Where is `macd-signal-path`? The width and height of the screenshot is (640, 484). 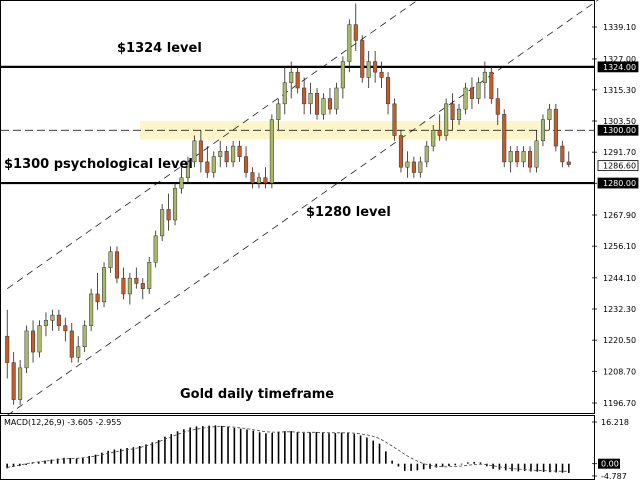 macd-signal-path is located at coordinates (288, 448).